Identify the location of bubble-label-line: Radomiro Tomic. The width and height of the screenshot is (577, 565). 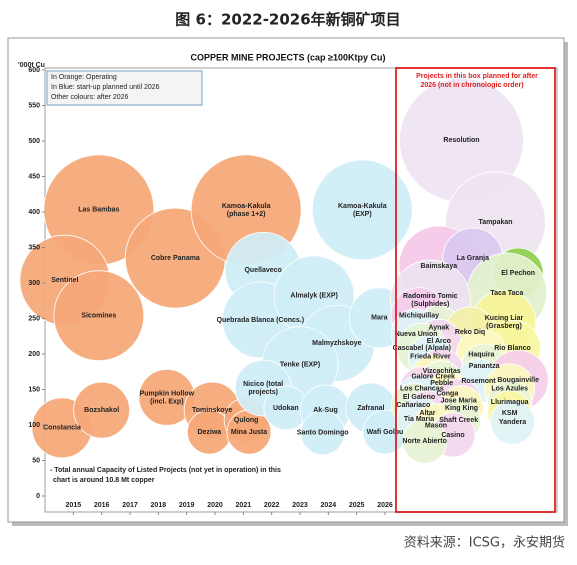
(430, 296).